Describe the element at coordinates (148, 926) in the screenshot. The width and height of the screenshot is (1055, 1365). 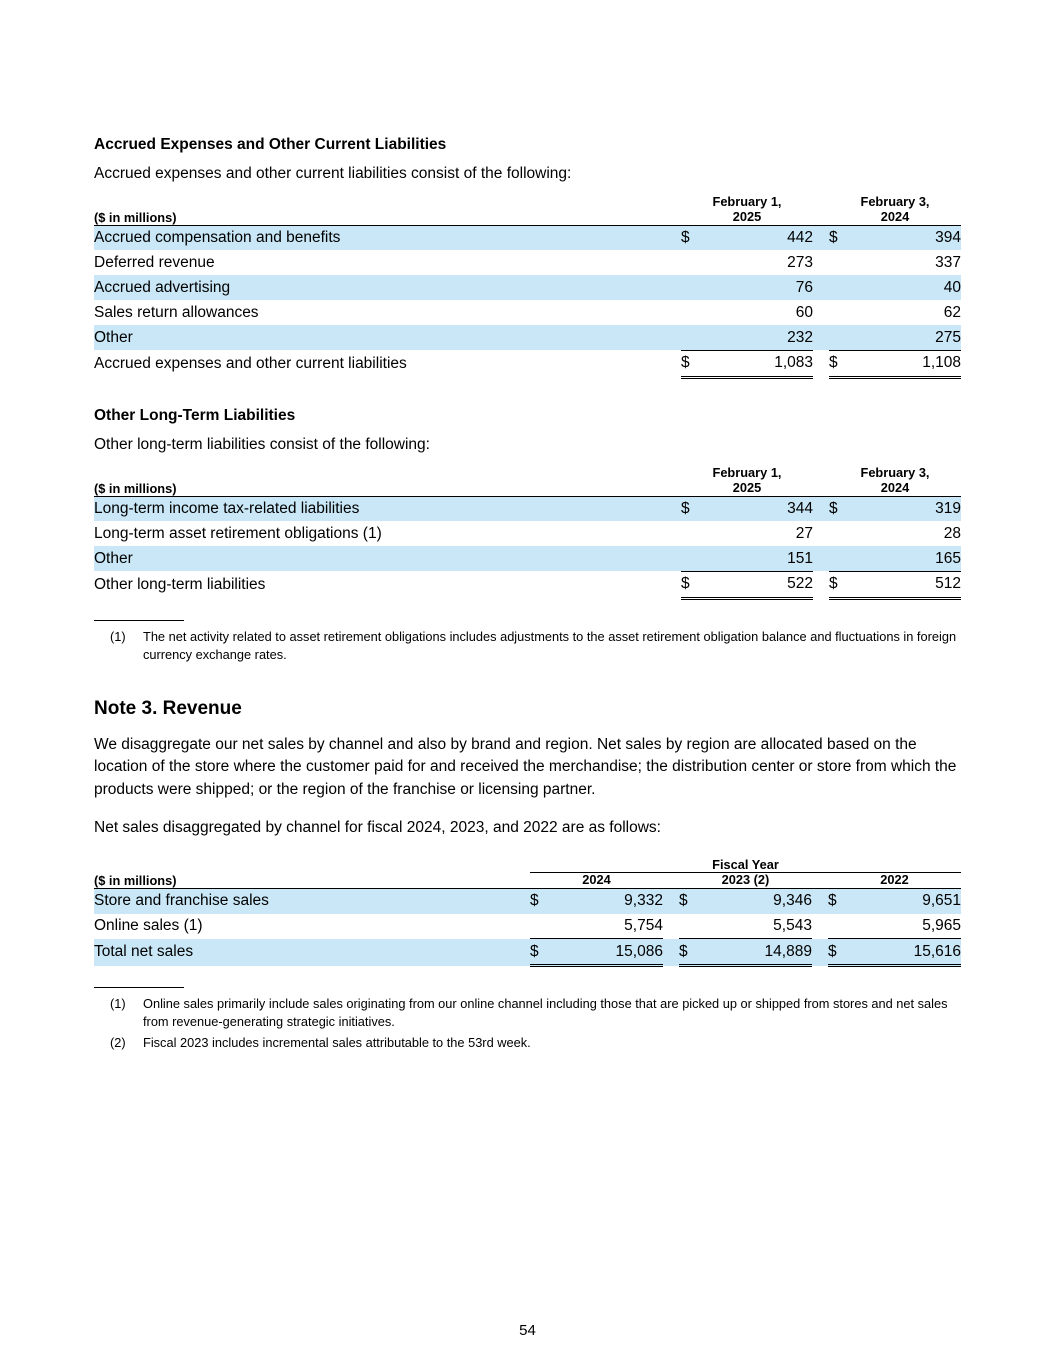
I see `row-label: Online sales (1)` at that location.